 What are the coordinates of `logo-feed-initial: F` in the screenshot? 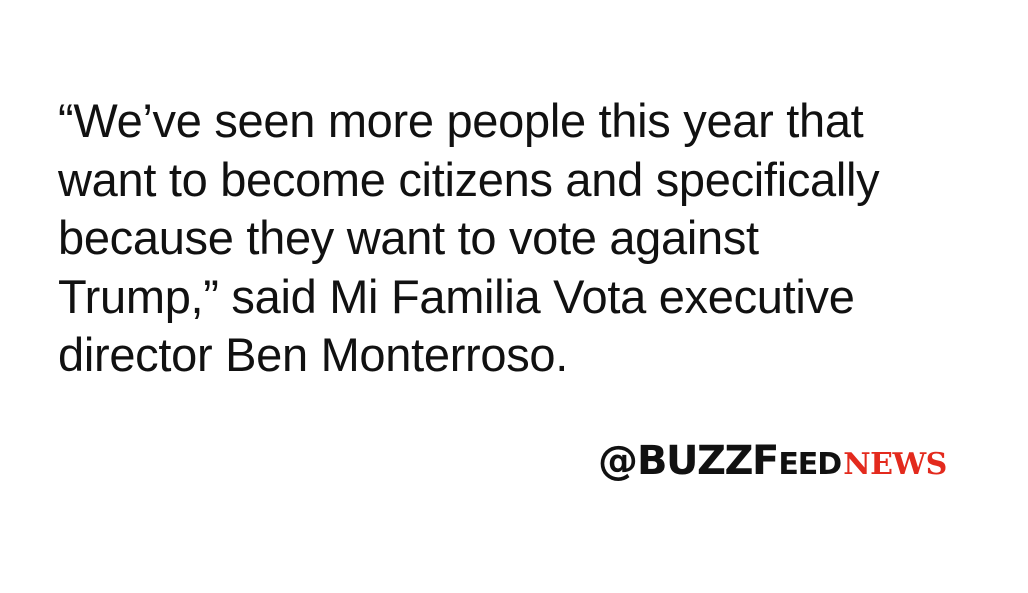 It's located at (765, 461).